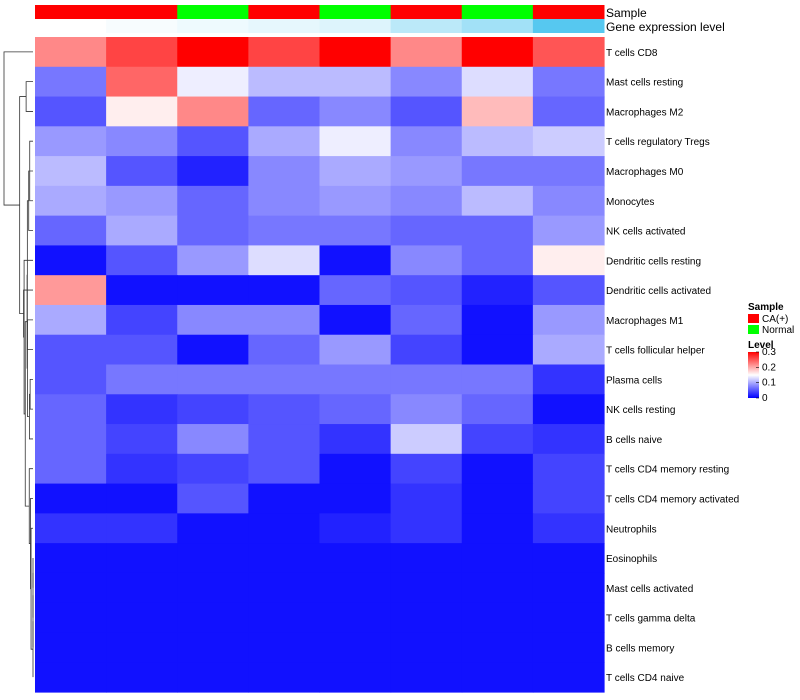 The width and height of the screenshot is (800, 700). I want to click on row-label-b-cells-naive: B cells naive, so click(634, 440).